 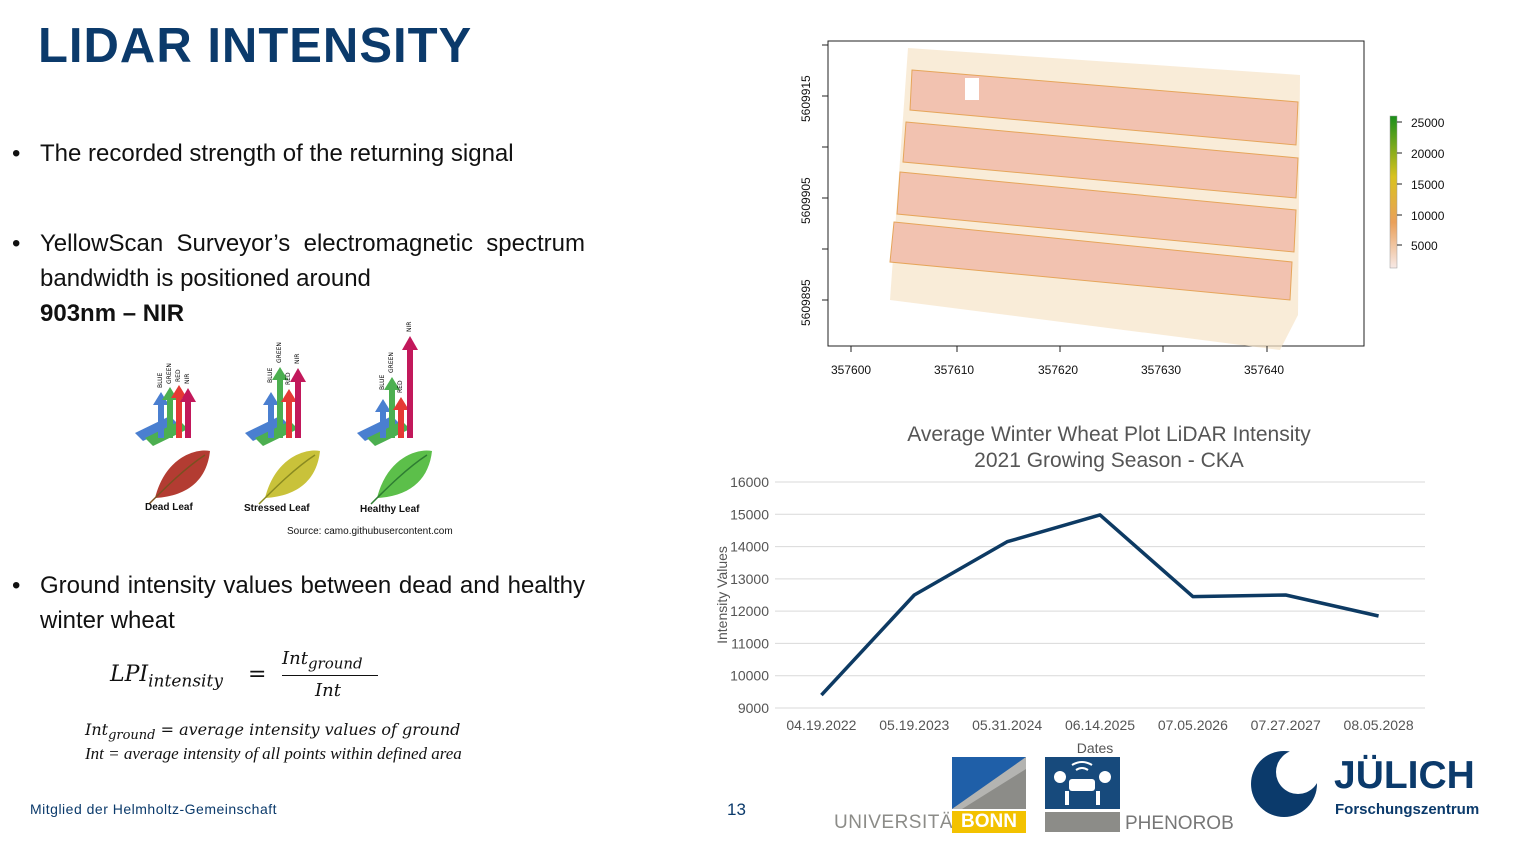 I want to click on colorbar-label: 10000, so click(x=1428, y=216).